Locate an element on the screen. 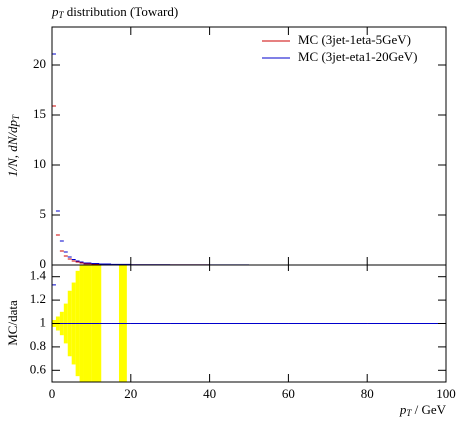  x-label-subscript: T is located at coordinates (409, 413).